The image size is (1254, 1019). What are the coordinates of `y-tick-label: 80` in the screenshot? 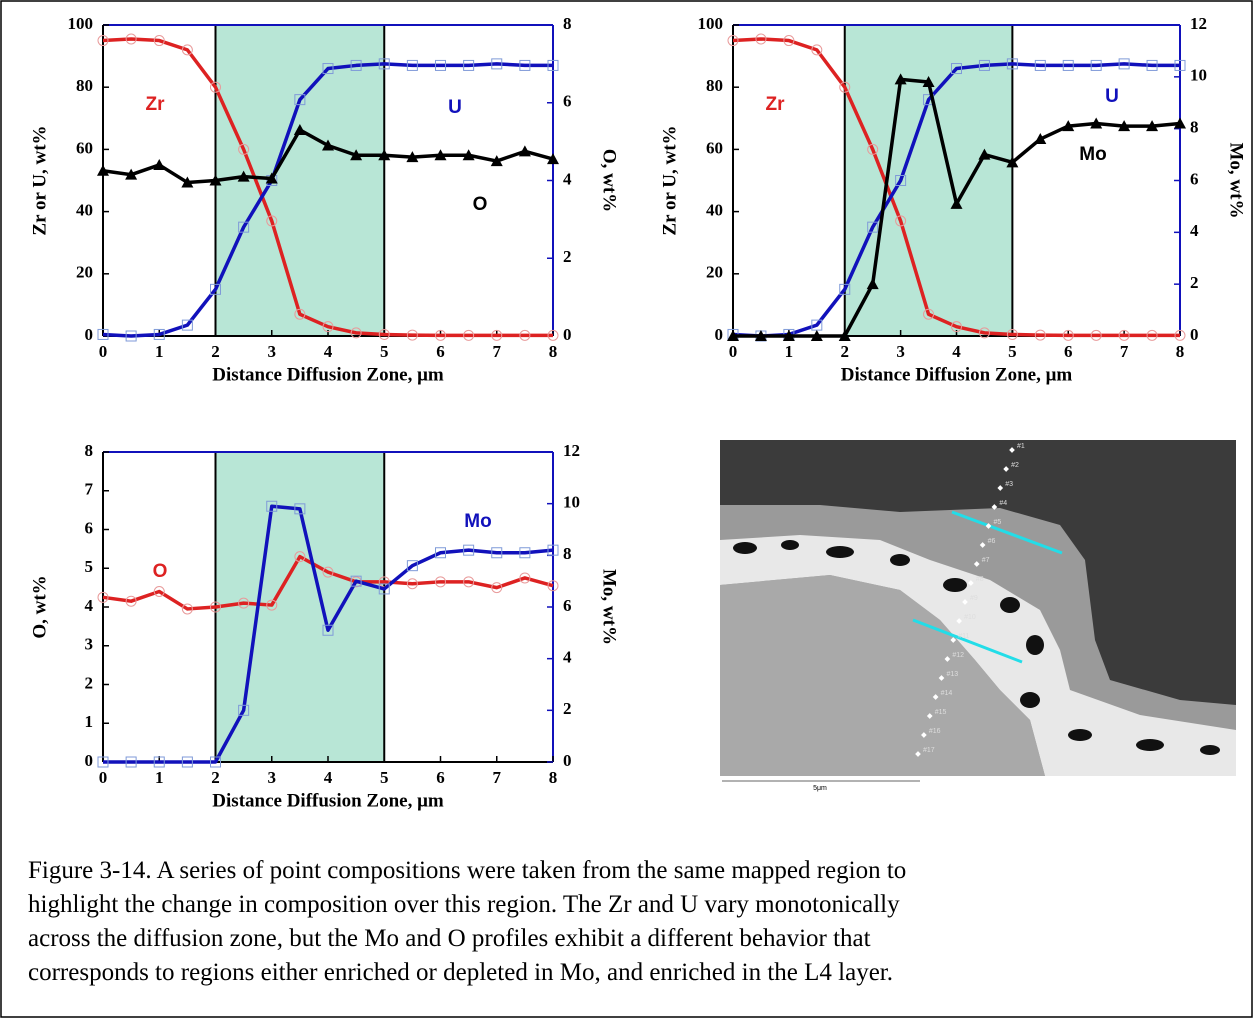 It's located at (84, 85).